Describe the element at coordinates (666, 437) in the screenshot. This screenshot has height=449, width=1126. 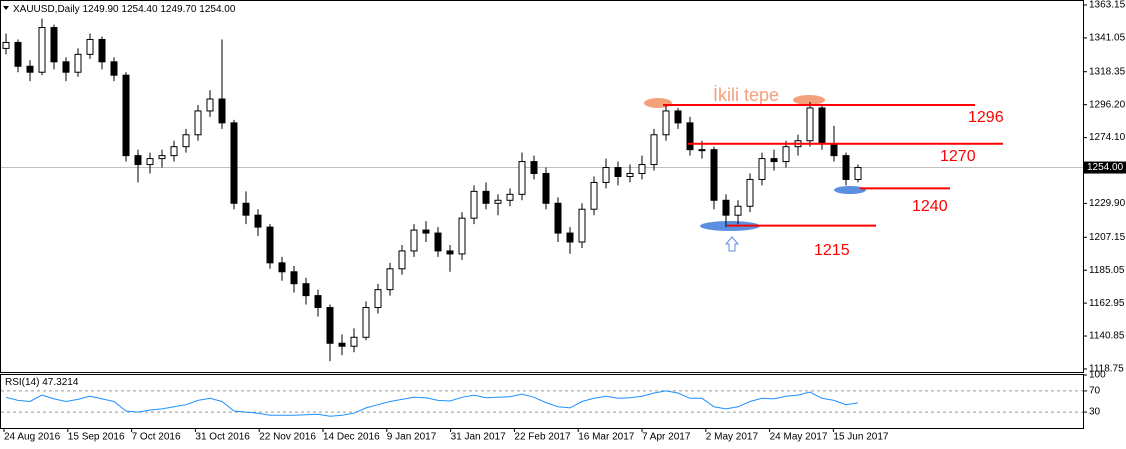
I see `x-tick-label: 7 Apr 2017` at that location.